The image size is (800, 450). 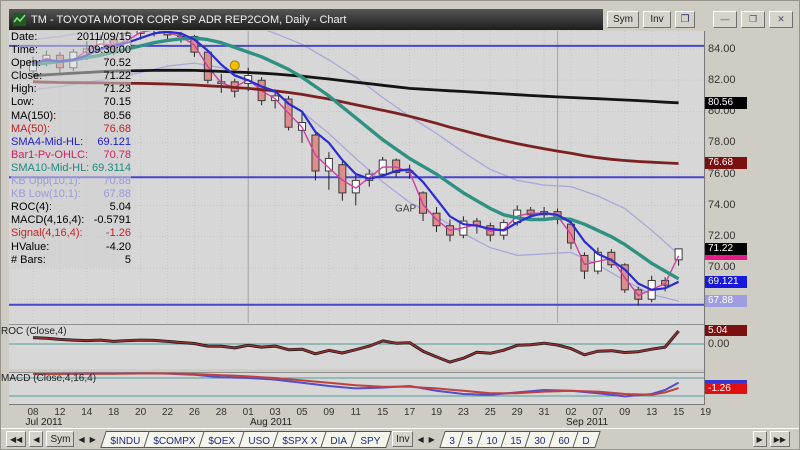 I want to click on interval-tabs-scroll-left-icon: ◀, so click(x=420, y=439).